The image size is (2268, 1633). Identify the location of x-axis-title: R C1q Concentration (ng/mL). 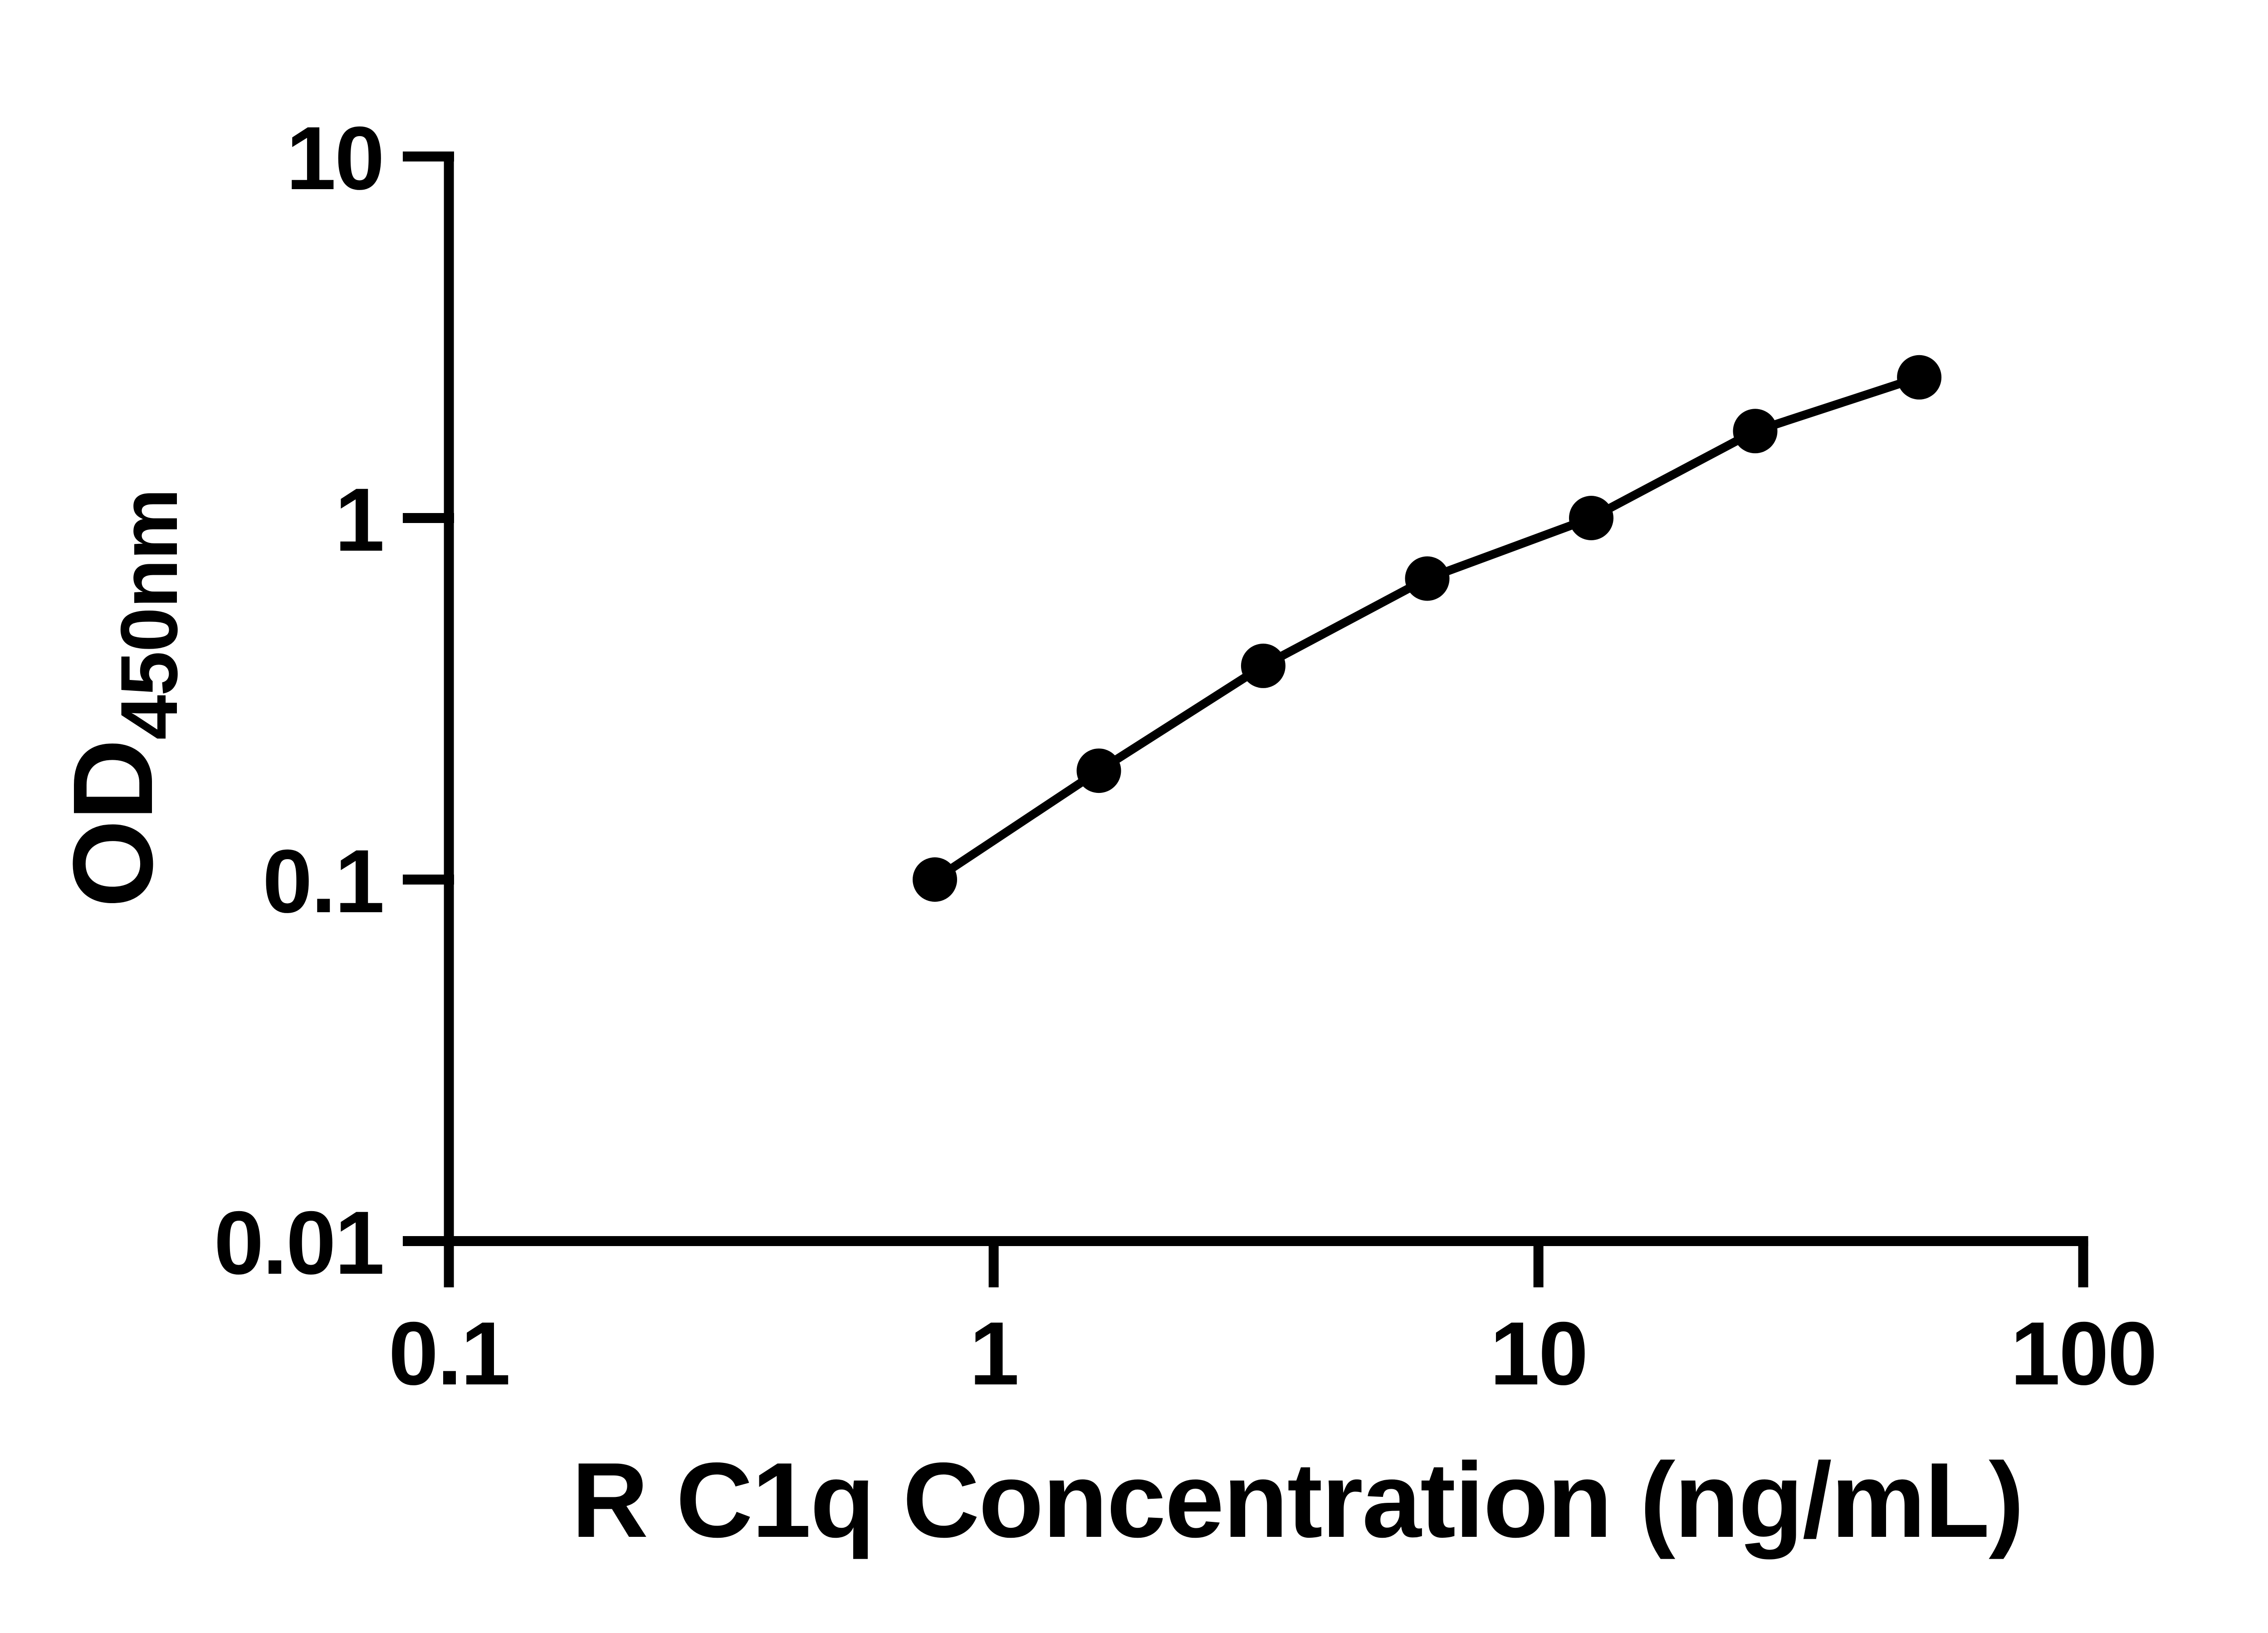
(1298, 1500).